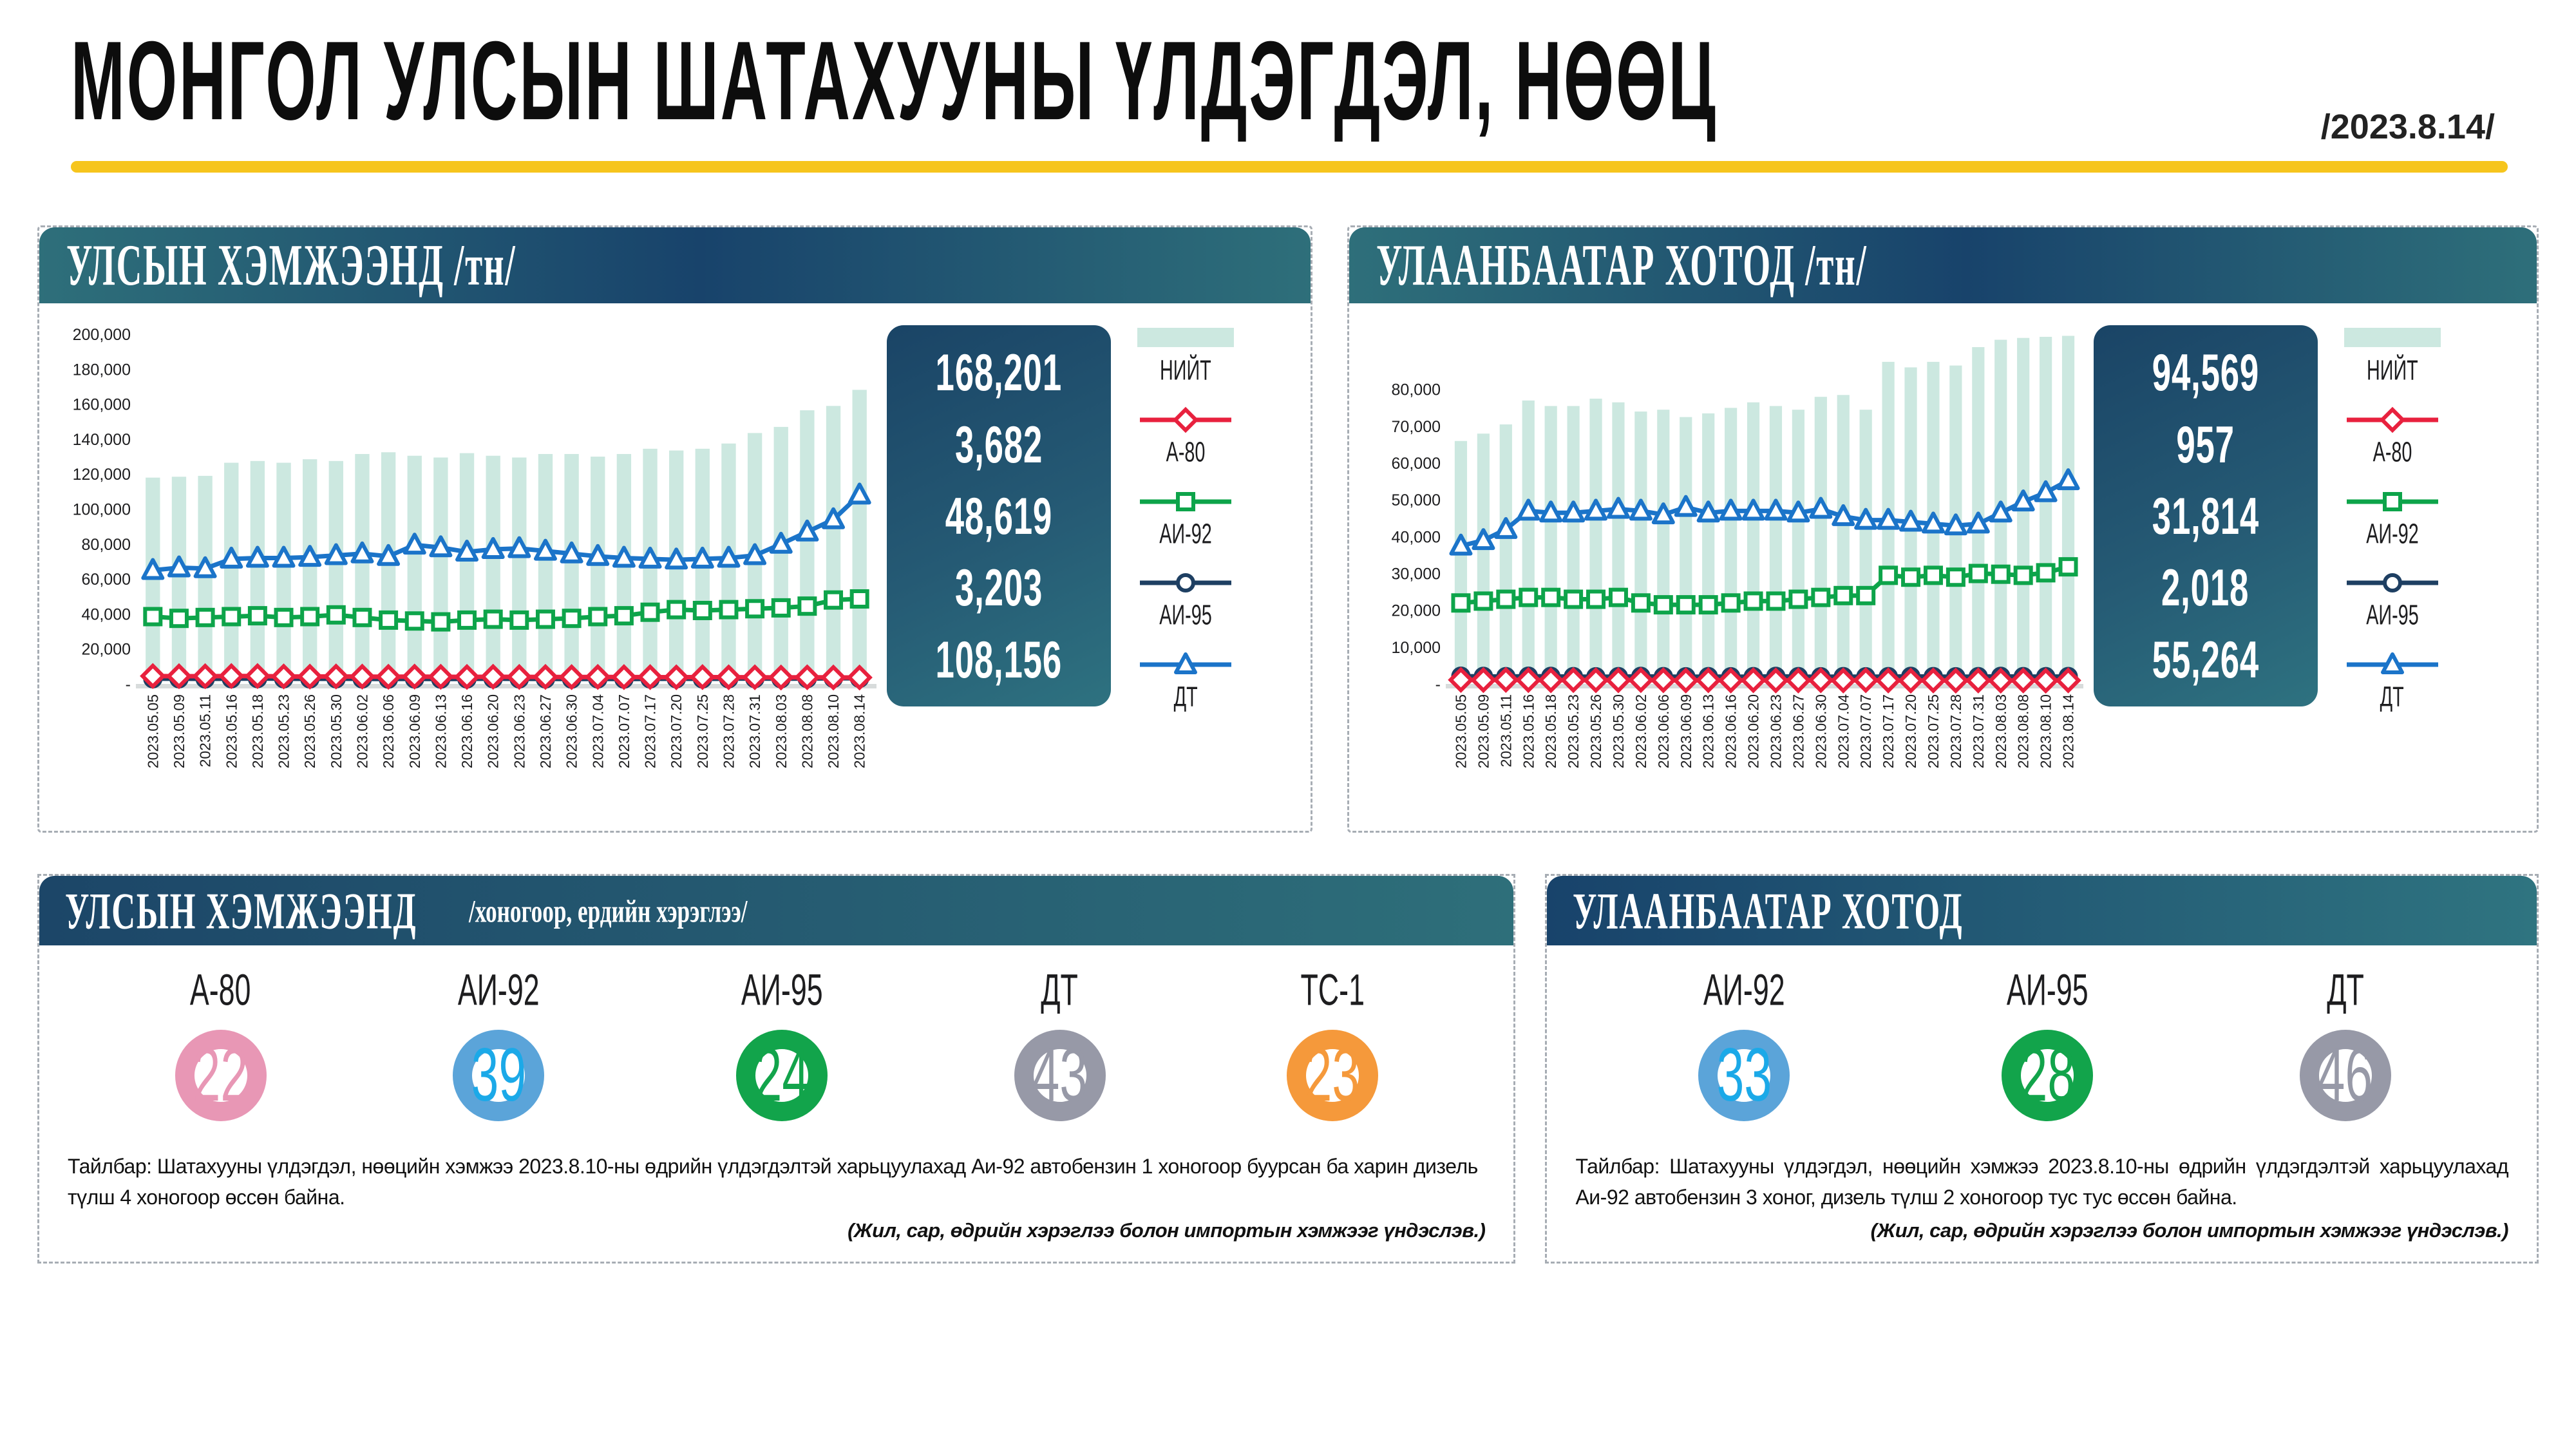 This screenshot has width=2576, height=1449. Describe the element at coordinates (415, 731) in the screenshot. I see `x-tick-label: 2023.06.09` at that location.